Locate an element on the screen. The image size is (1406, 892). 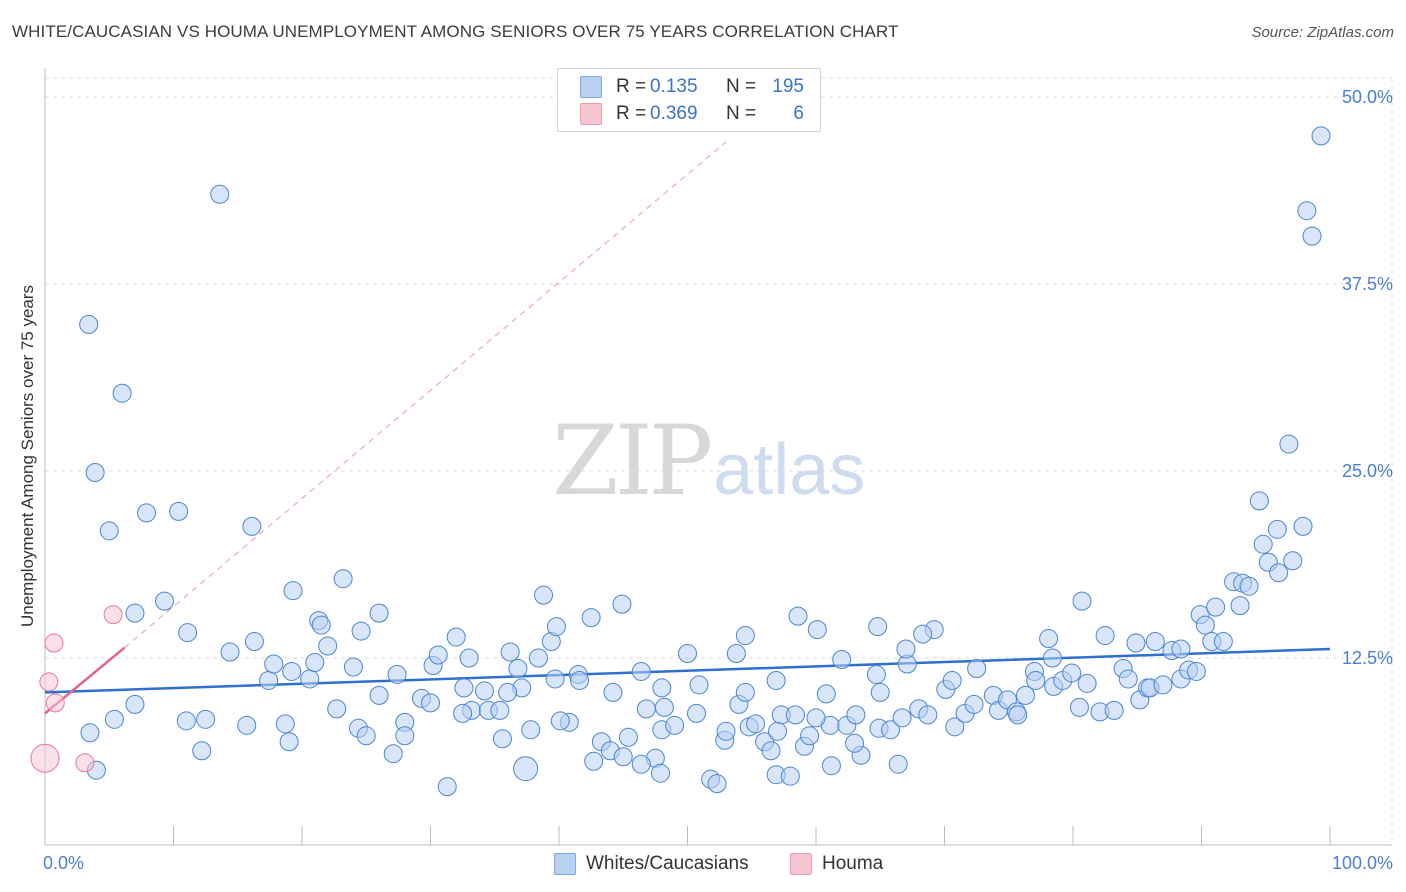
legend-row-whites: R = 0.135 N = 195 is located at coordinates (692, 87).